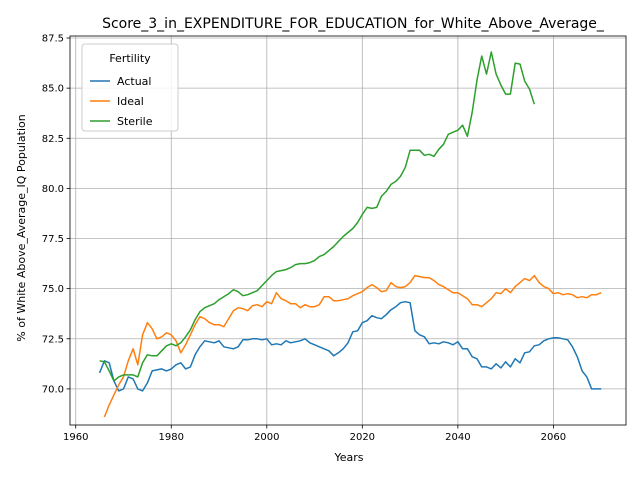 The width and height of the screenshot is (640, 480). I want to click on y-tick-label: 82.5, so click(53, 139).